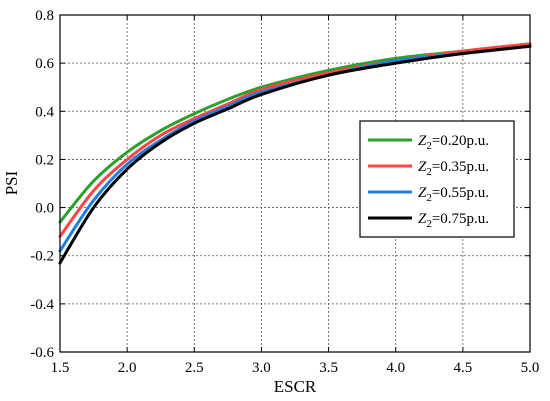 Image resolution: width=550 pixels, height=401 pixels. Describe the element at coordinates (453, 194) in the screenshot. I see `legend-entry-label: Z2=0.55p.u.` at that location.